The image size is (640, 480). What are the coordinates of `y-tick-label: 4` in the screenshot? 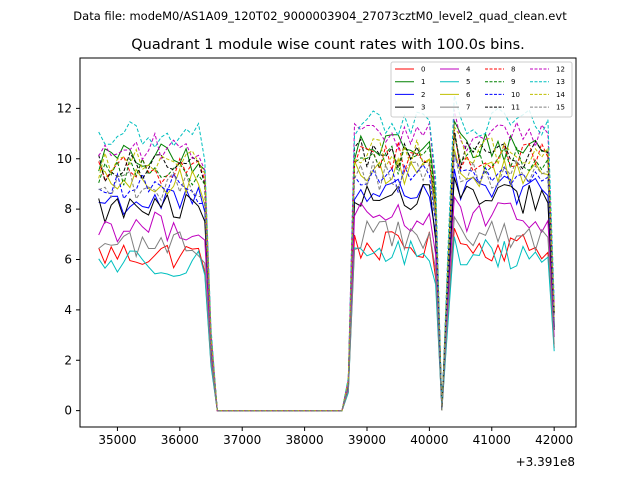 It's located at (68, 310).